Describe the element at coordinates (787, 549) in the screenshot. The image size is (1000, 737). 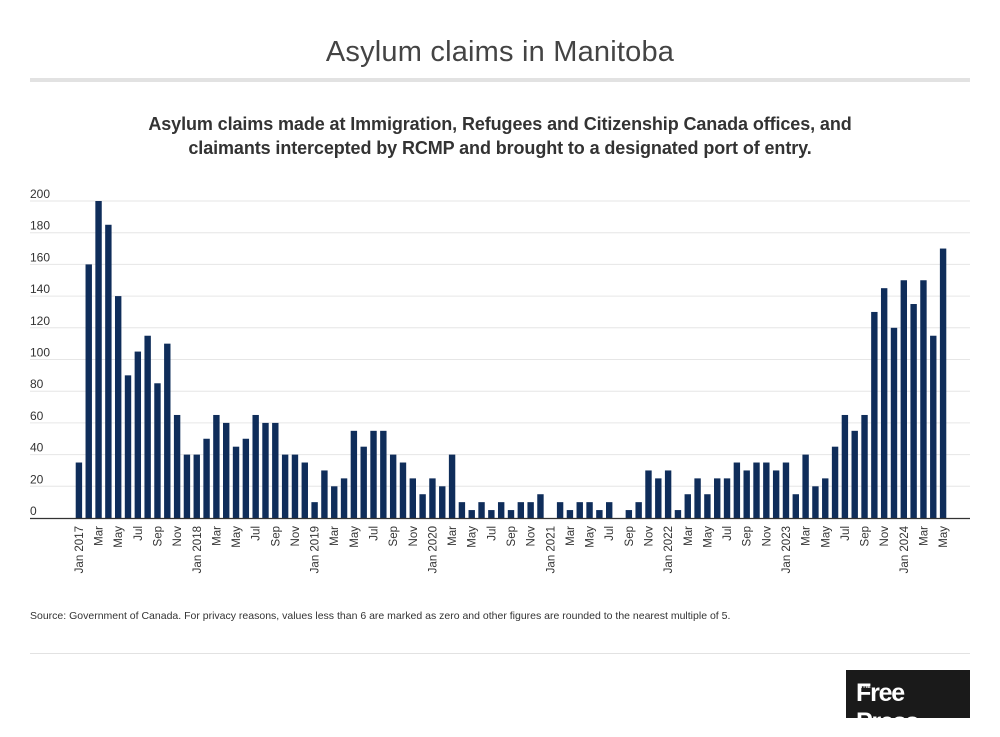
I see `x-tick-label: Jan 2023` at that location.